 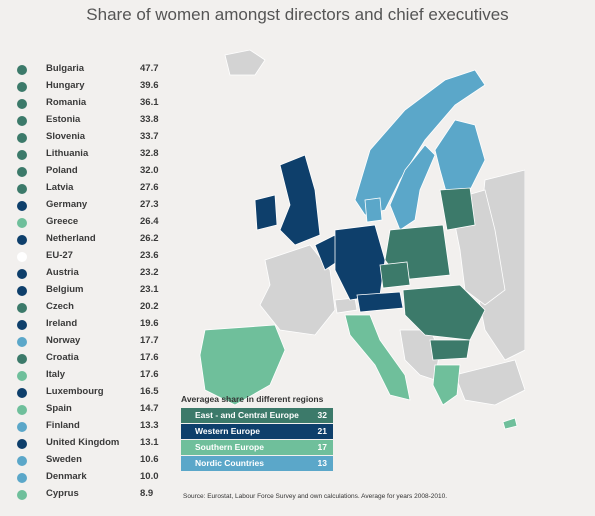 I want to click on country-value: 27.6, so click(x=149, y=187).